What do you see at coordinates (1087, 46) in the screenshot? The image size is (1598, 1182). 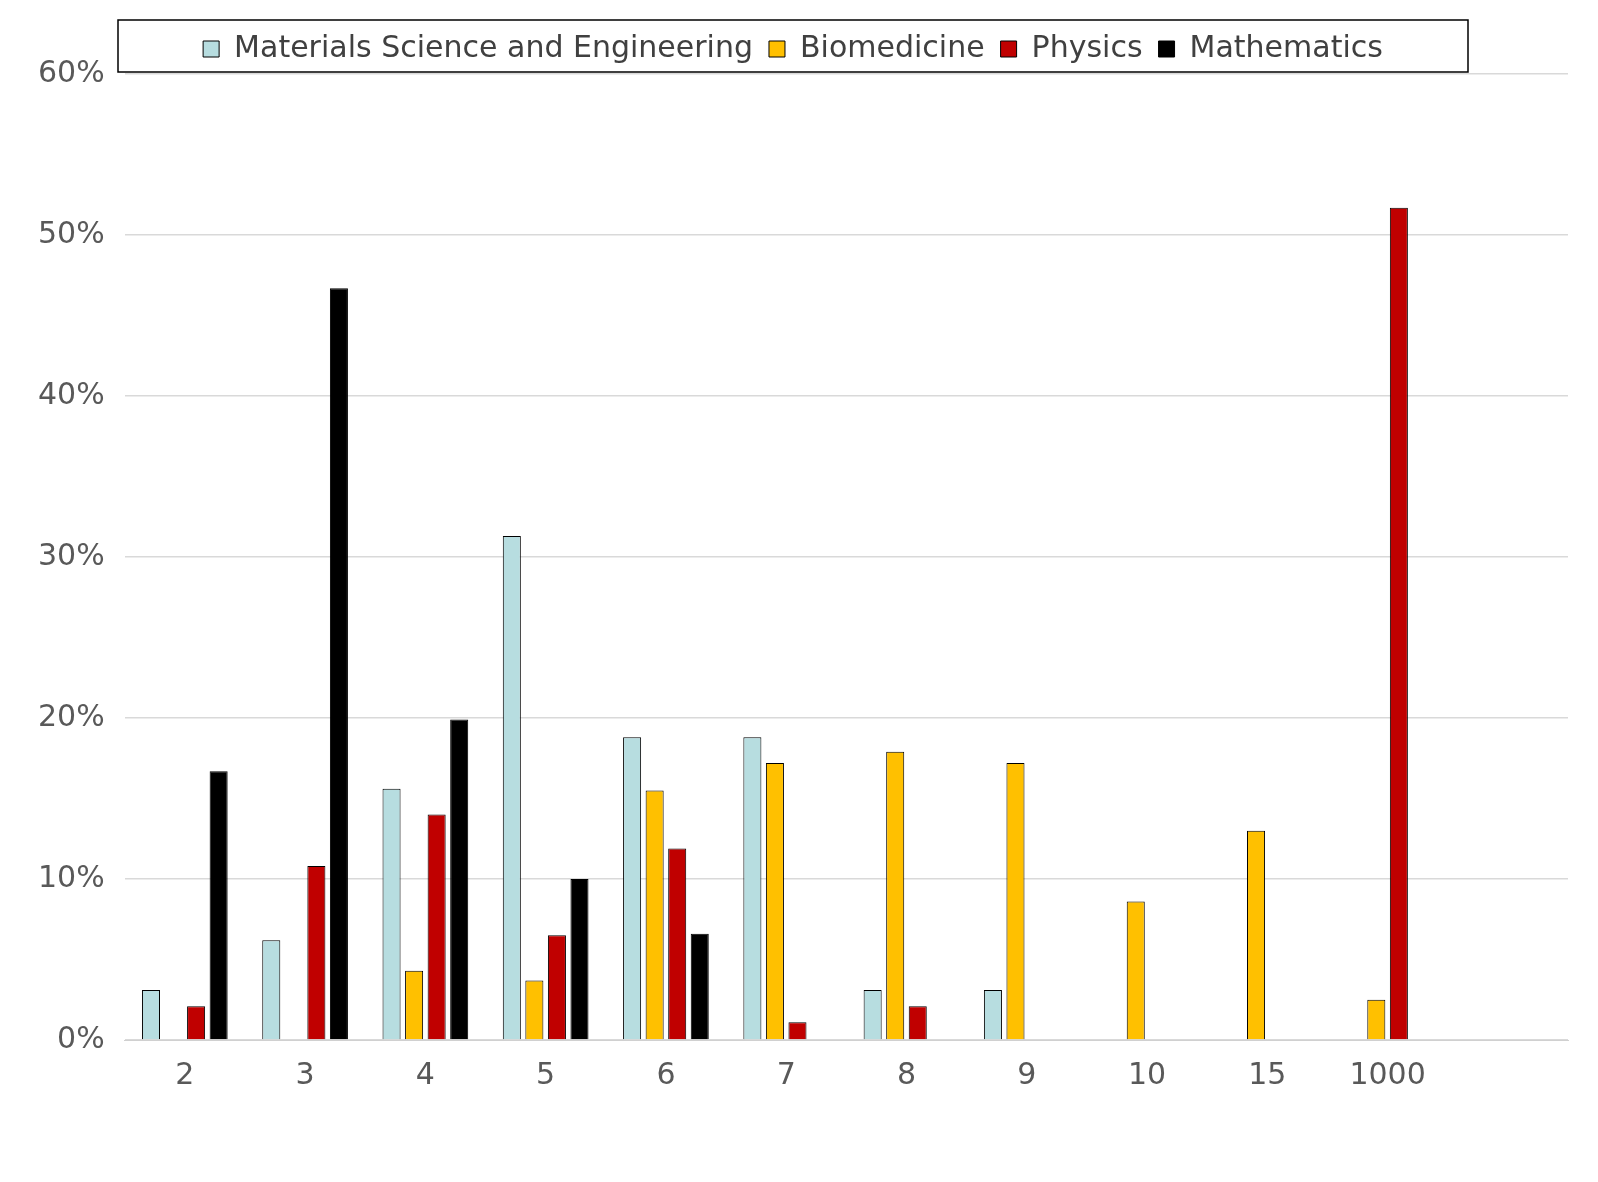 I see `legend-label: Physics` at bounding box center [1087, 46].